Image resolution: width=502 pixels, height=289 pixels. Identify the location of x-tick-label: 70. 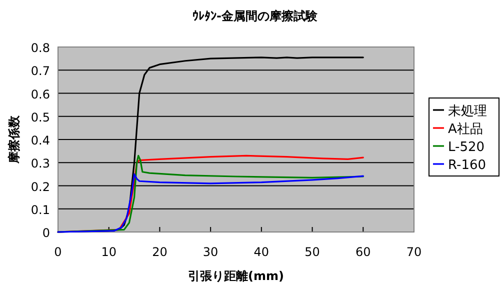
(414, 252).